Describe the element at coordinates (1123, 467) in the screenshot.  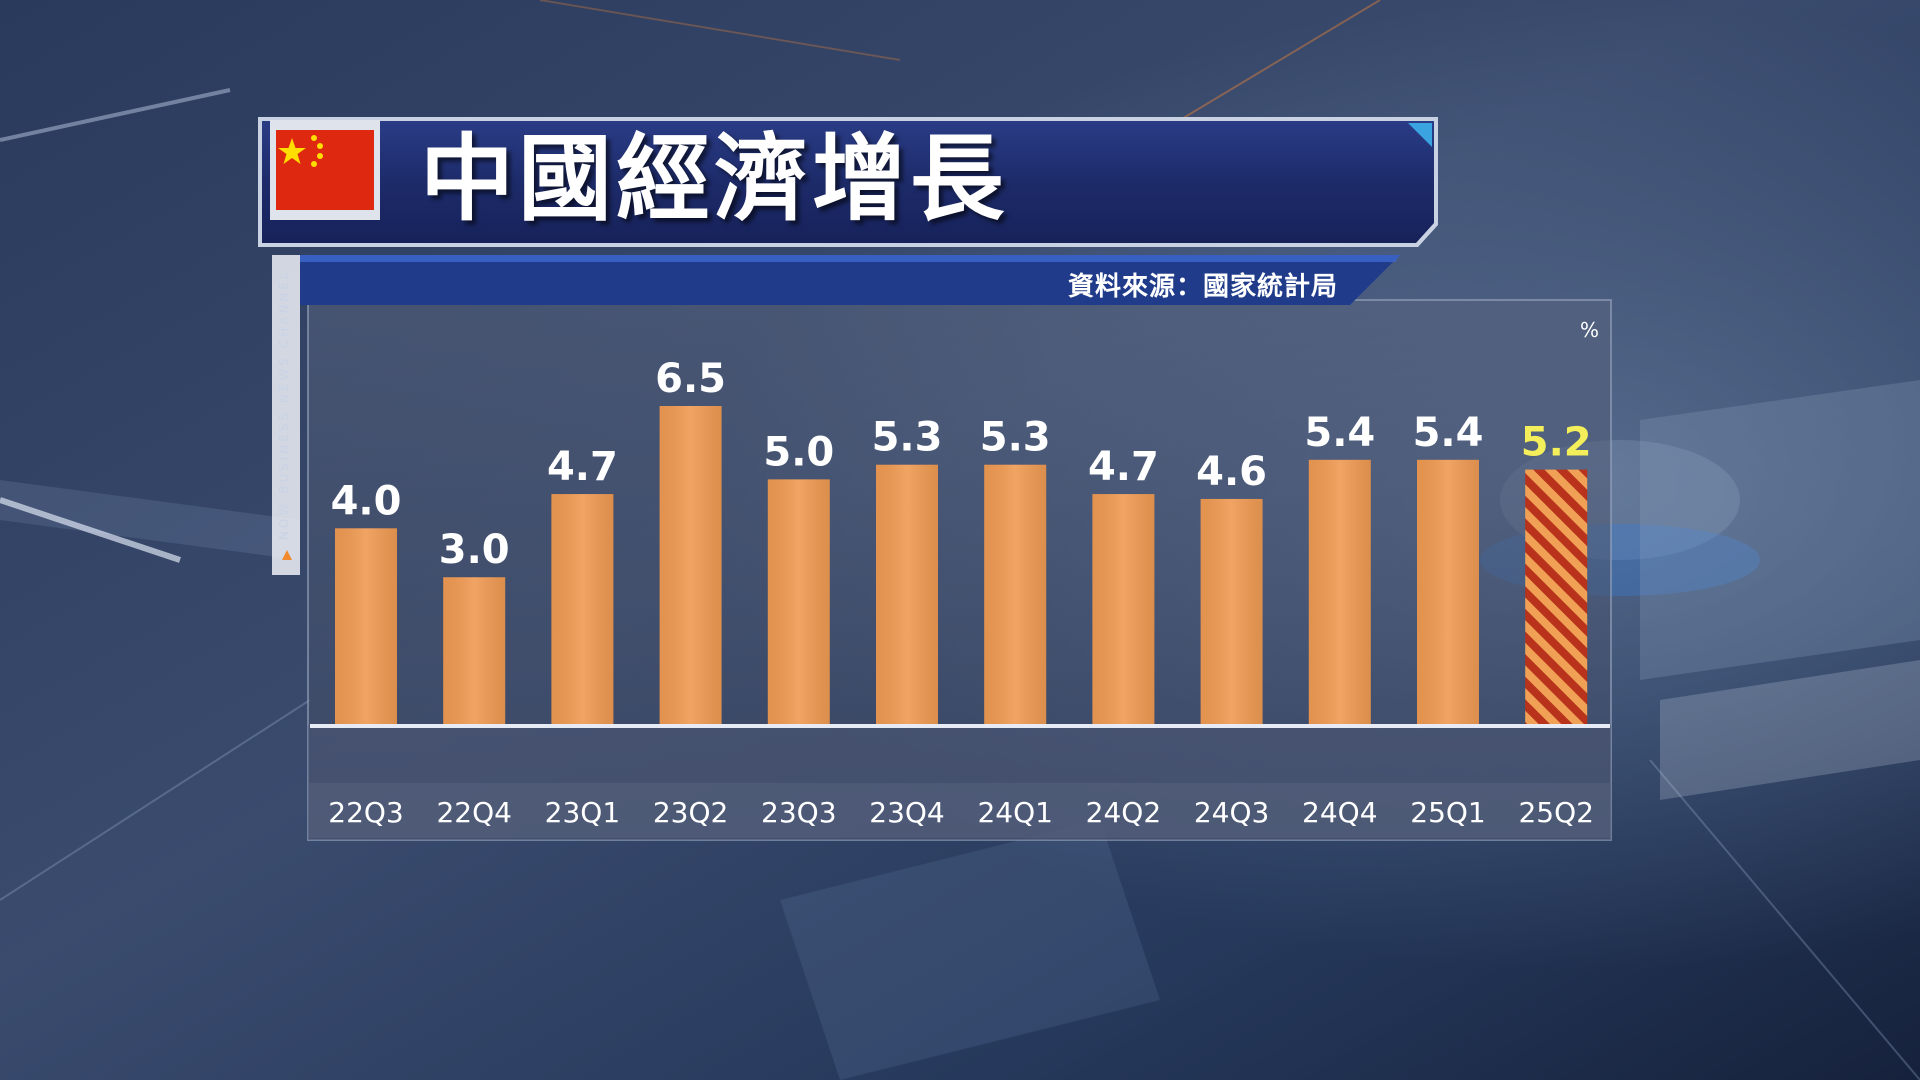
I see `value-label-24Q2: 4.7` at that location.